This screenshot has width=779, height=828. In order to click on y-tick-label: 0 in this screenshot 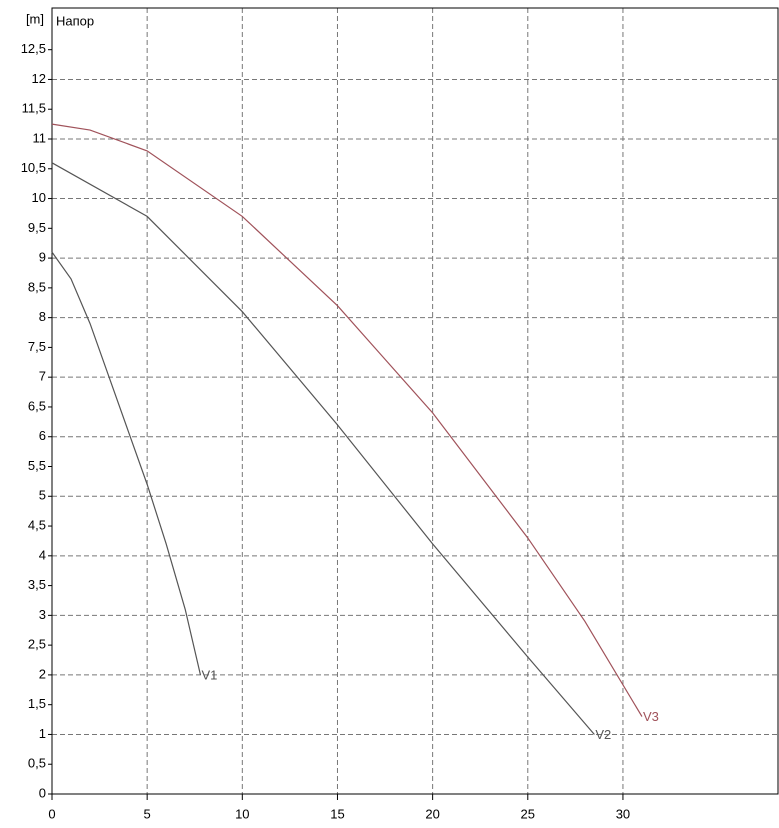, I will do `click(42, 792)`.